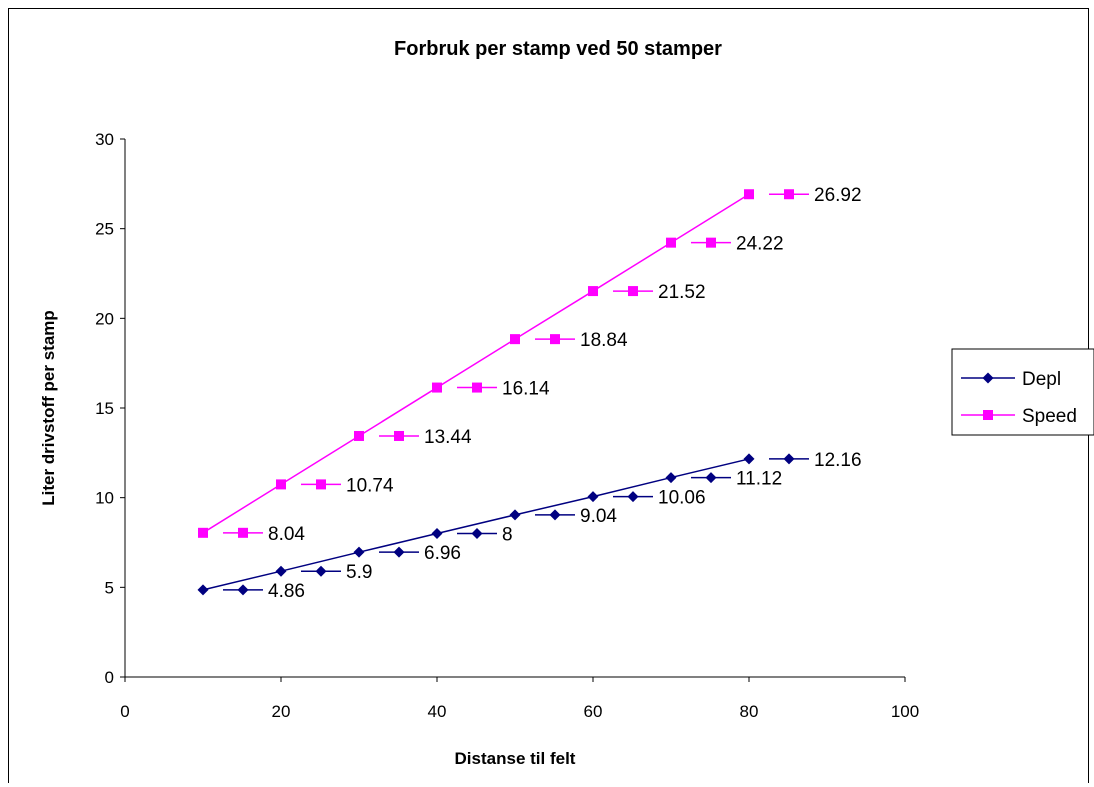 Image resolution: width=1094 pixels, height=787 pixels. What do you see at coordinates (759, 479) in the screenshot?
I see `data-label: 11.12` at bounding box center [759, 479].